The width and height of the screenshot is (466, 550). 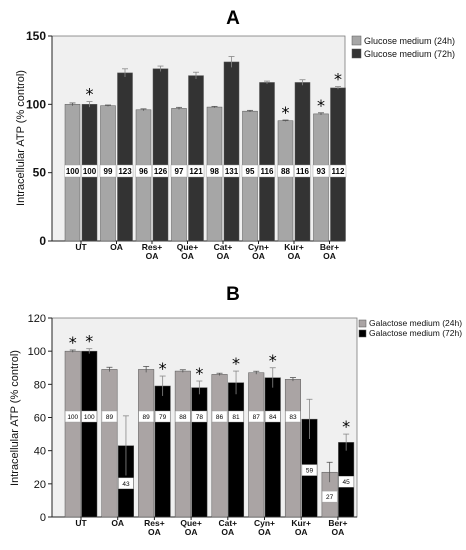 I want to click on value-label: 87, so click(x=257, y=417).